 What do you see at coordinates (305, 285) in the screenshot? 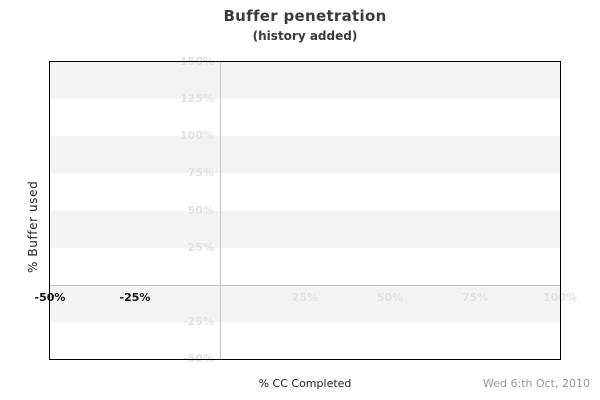
I see `zero-y-gridline` at bounding box center [305, 285].